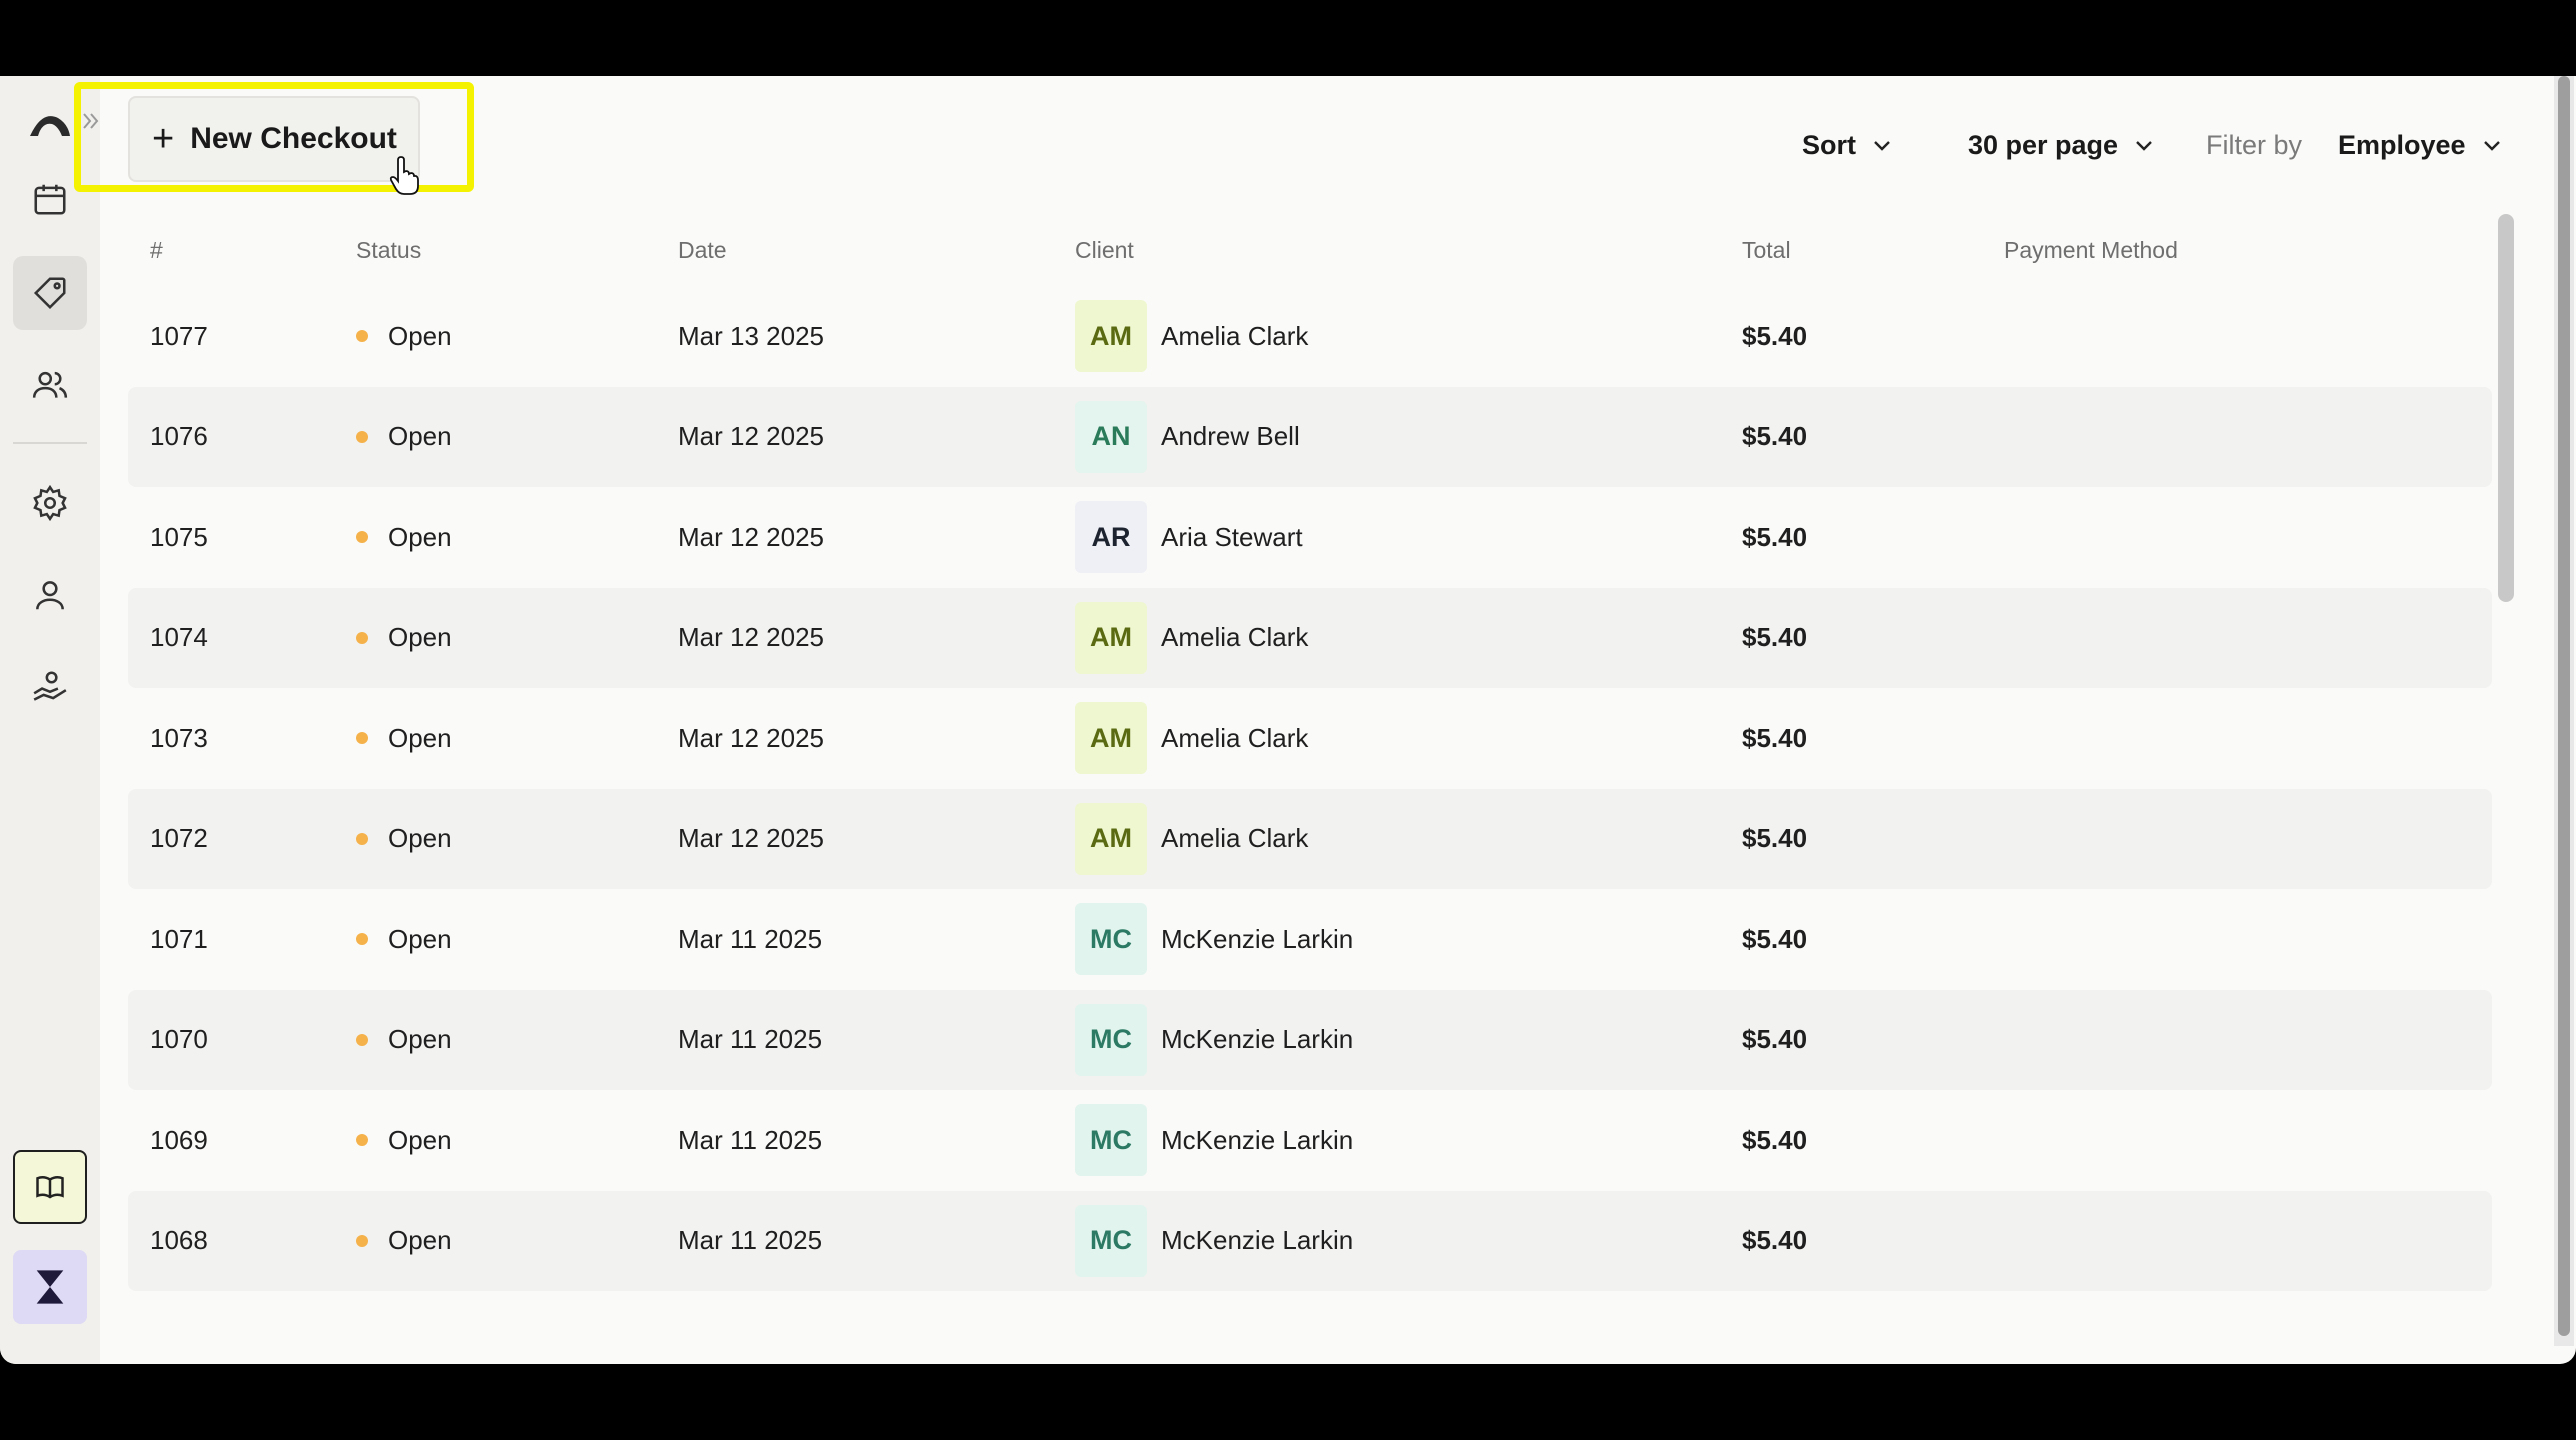 The width and height of the screenshot is (2576, 1440). Describe the element at coordinates (702, 249) in the screenshot. I see `header-date: Date` at that location.